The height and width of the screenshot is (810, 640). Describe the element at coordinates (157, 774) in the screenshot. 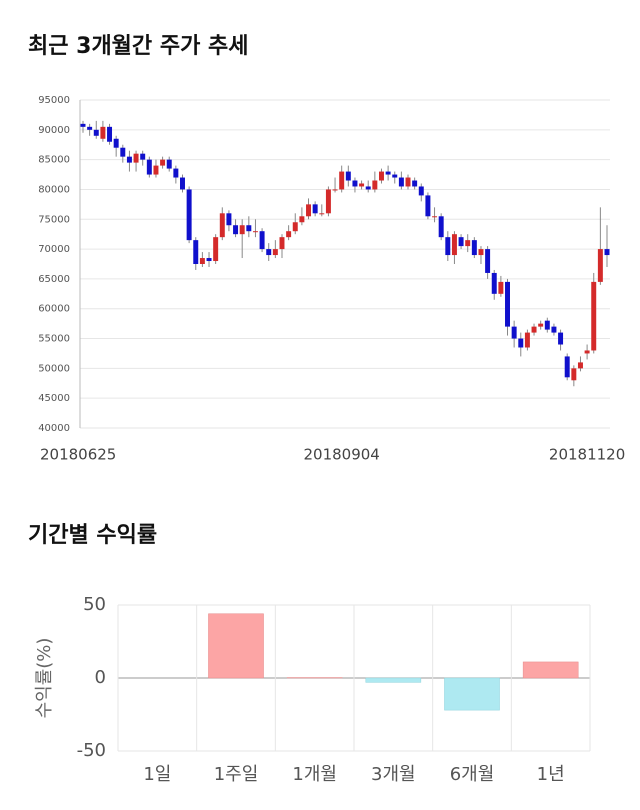

I see `x-tick-label: 1일` at that location.